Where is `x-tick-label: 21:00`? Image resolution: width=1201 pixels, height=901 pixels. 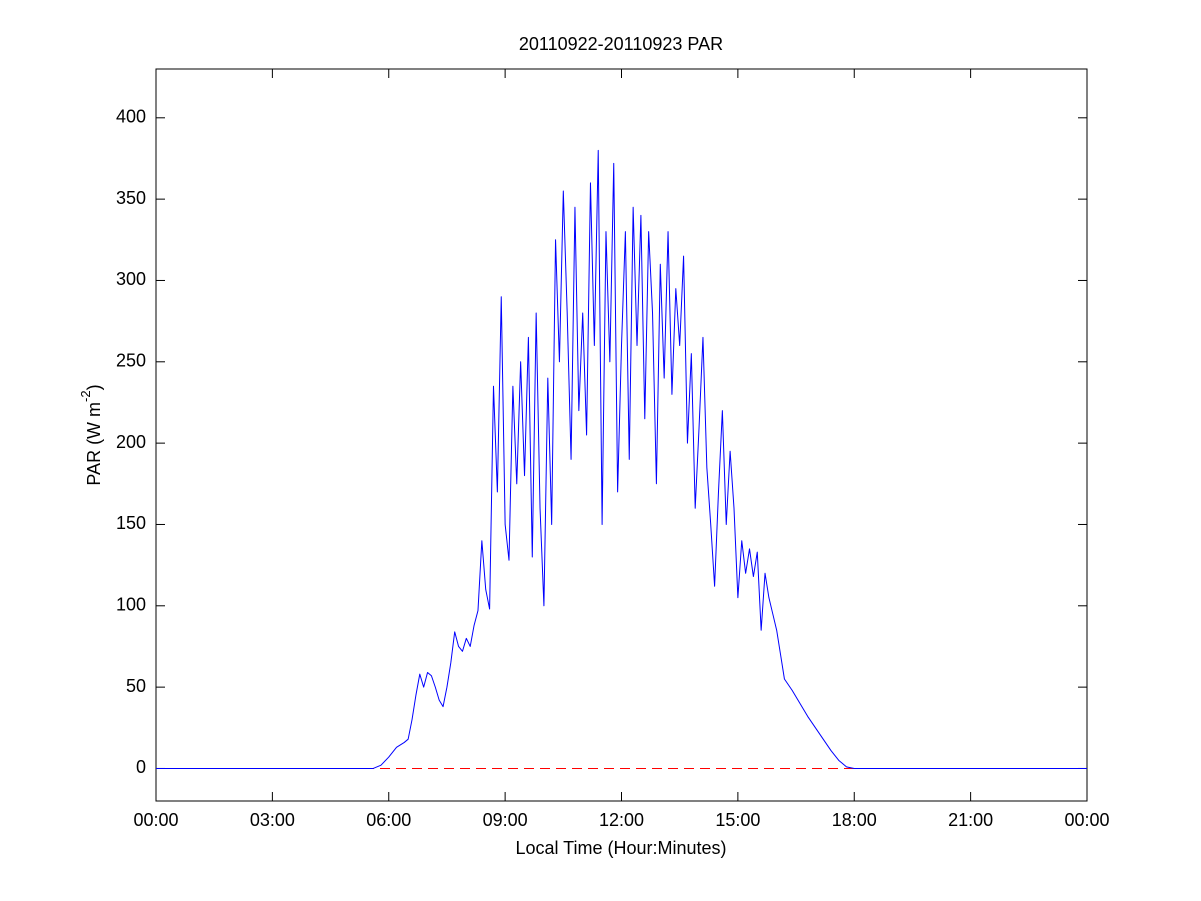 x-tick-label: 21:00 is located at coordinates (970, 820).